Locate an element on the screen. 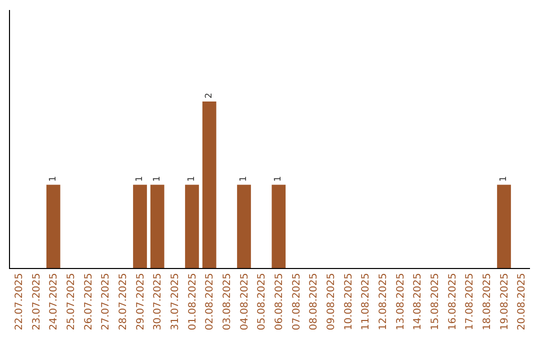 The width and height of the screenshot is (540, 340). x-tick-label: 30.07.2025 is located at coordinates (158, 301).